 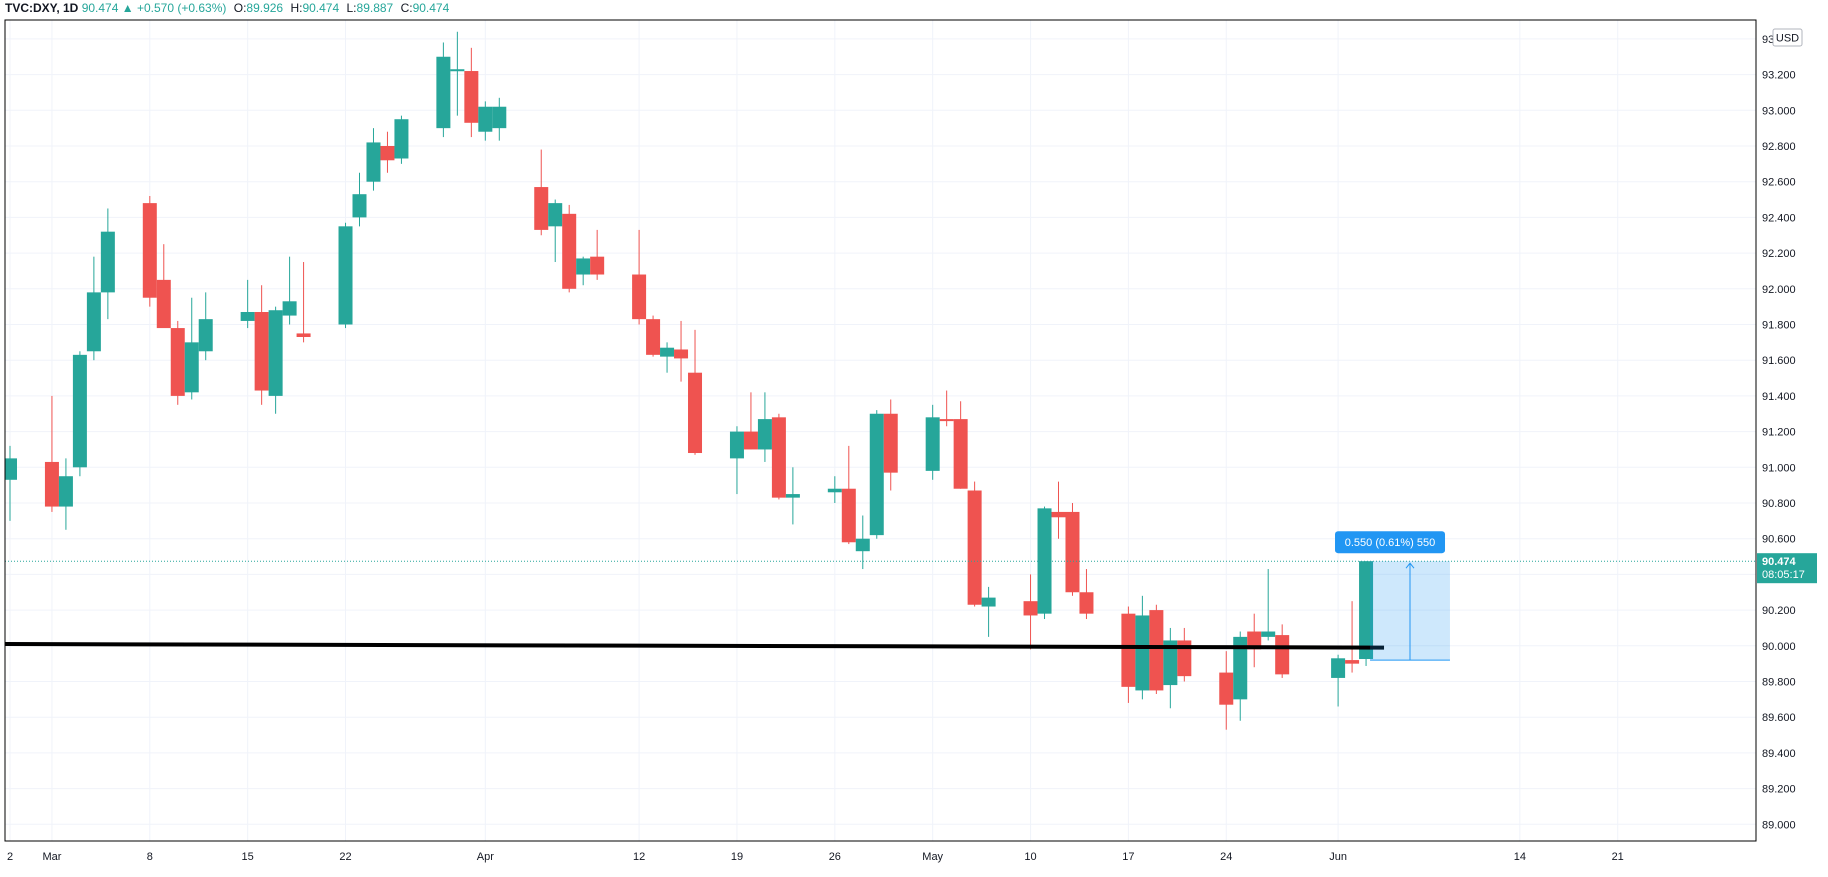 What do you see at coordinates (1779, 468) in the screenshot?
I see `y-tick-label: 91.000` at bounding box center [1779, 468].